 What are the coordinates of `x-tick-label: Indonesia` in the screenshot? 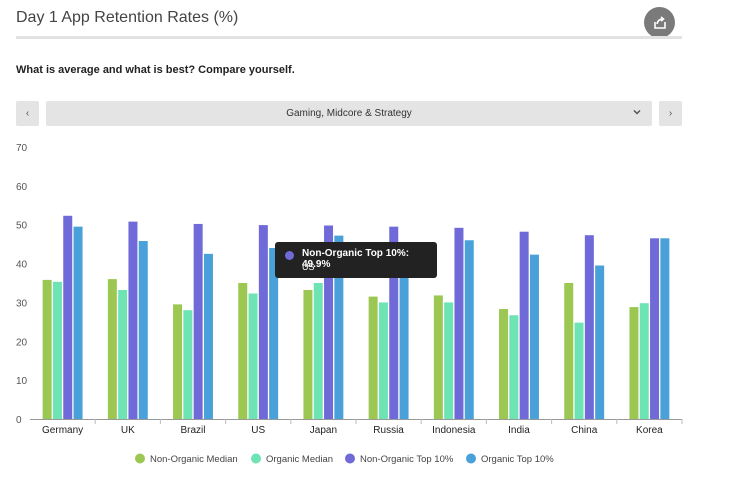 It's located at (454, 430).